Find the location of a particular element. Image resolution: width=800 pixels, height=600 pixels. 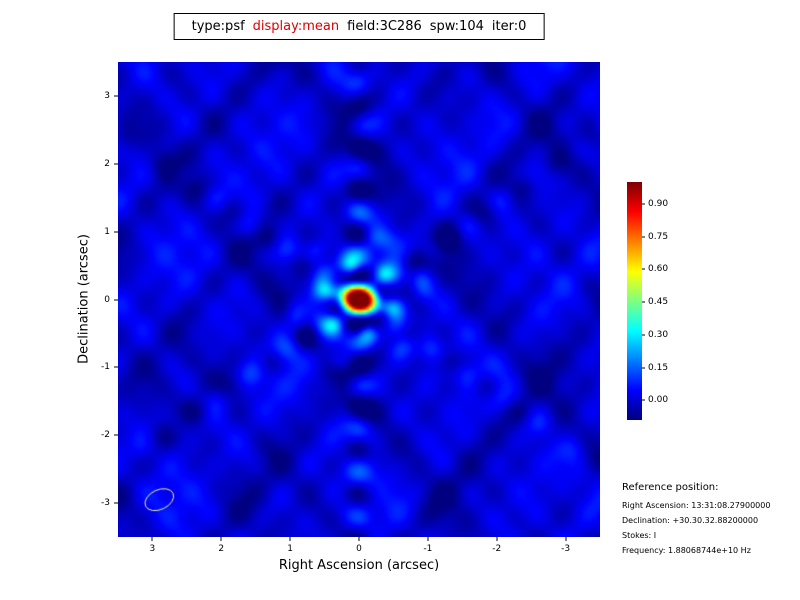

reference-stokes: Stokes: I is located at coordinates (639, 535).